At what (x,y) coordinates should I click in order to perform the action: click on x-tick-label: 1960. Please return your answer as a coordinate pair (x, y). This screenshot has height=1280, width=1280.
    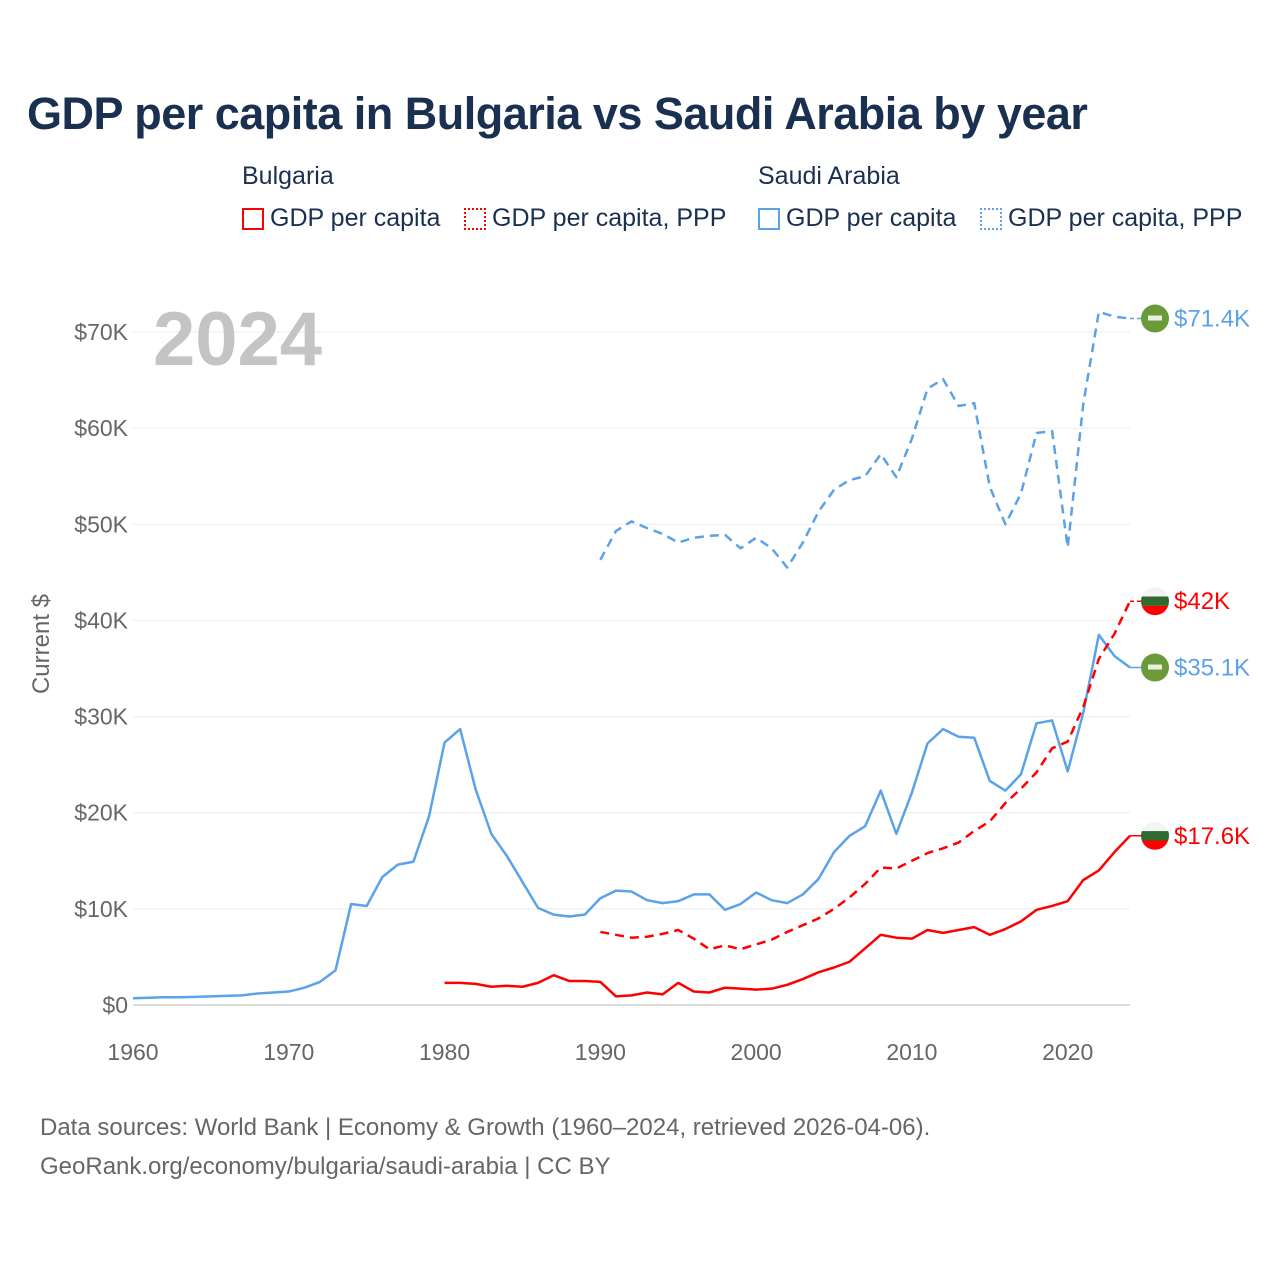
    Looking at the image, I should click on (132, 1052).